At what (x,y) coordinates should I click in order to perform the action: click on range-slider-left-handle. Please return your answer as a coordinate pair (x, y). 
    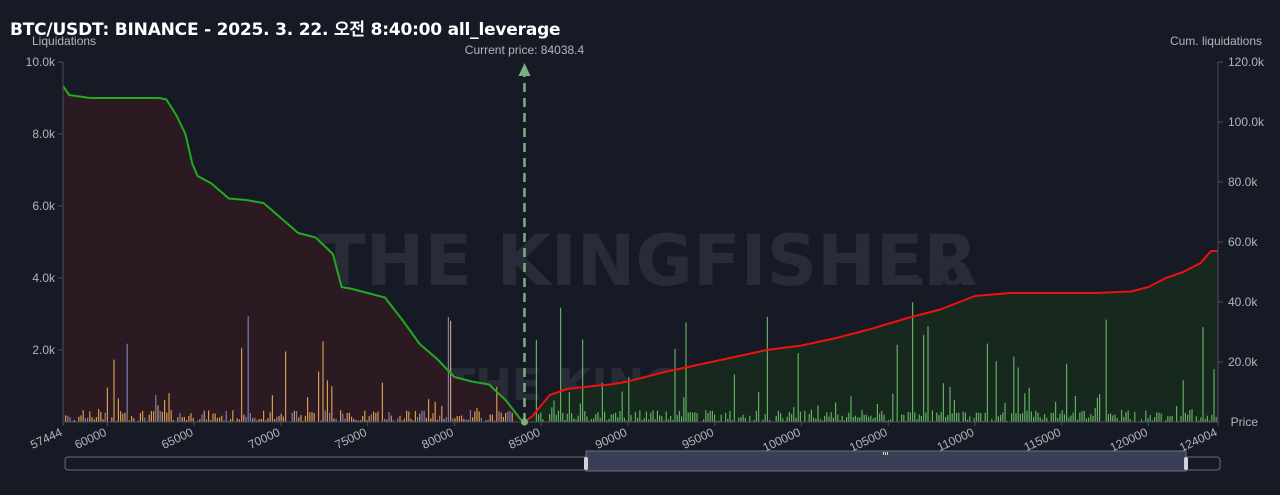
    Looking at the image, I should click on (586, 463).